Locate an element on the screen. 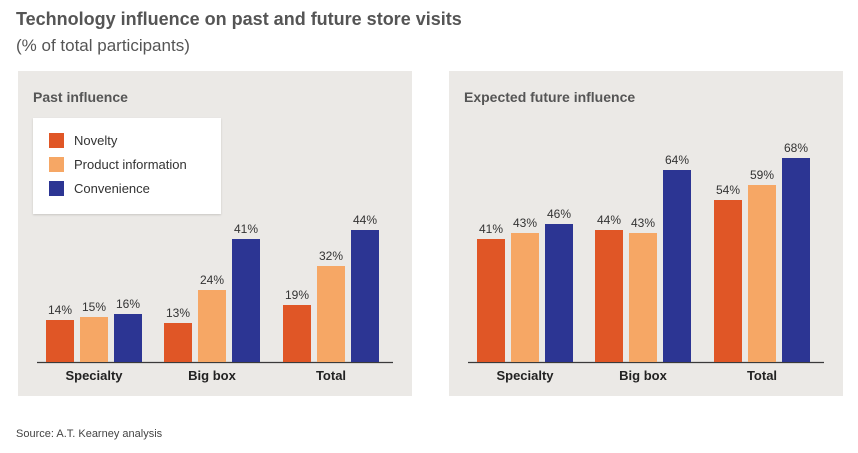  legend-label-product-information: Product information is located at coordinates (130, 164).